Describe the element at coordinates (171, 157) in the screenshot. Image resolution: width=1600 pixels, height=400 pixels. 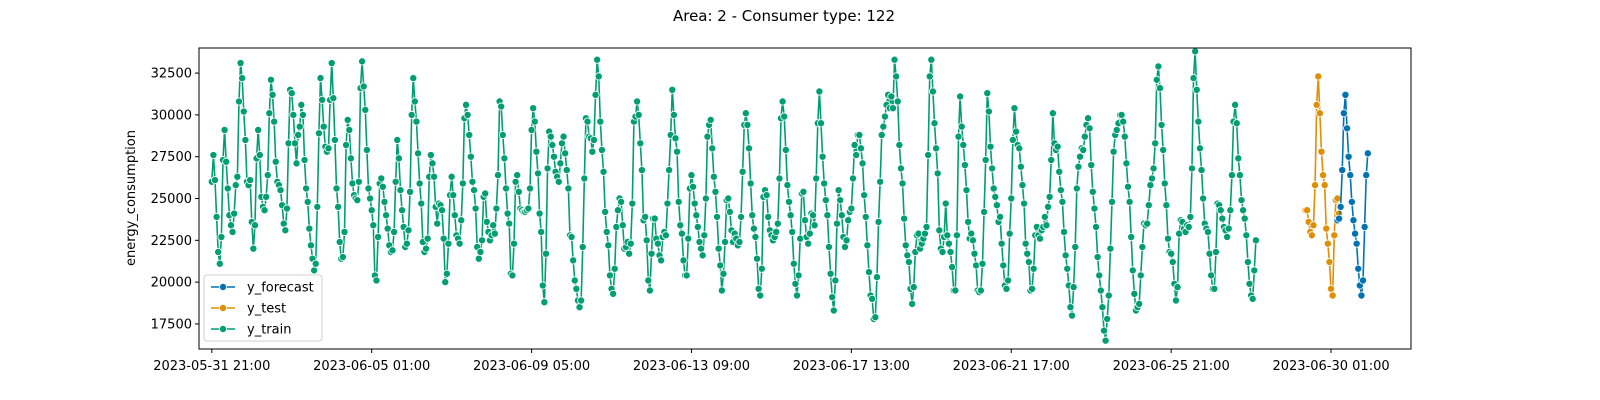
I see `y-tick-label: 27500` at that location.